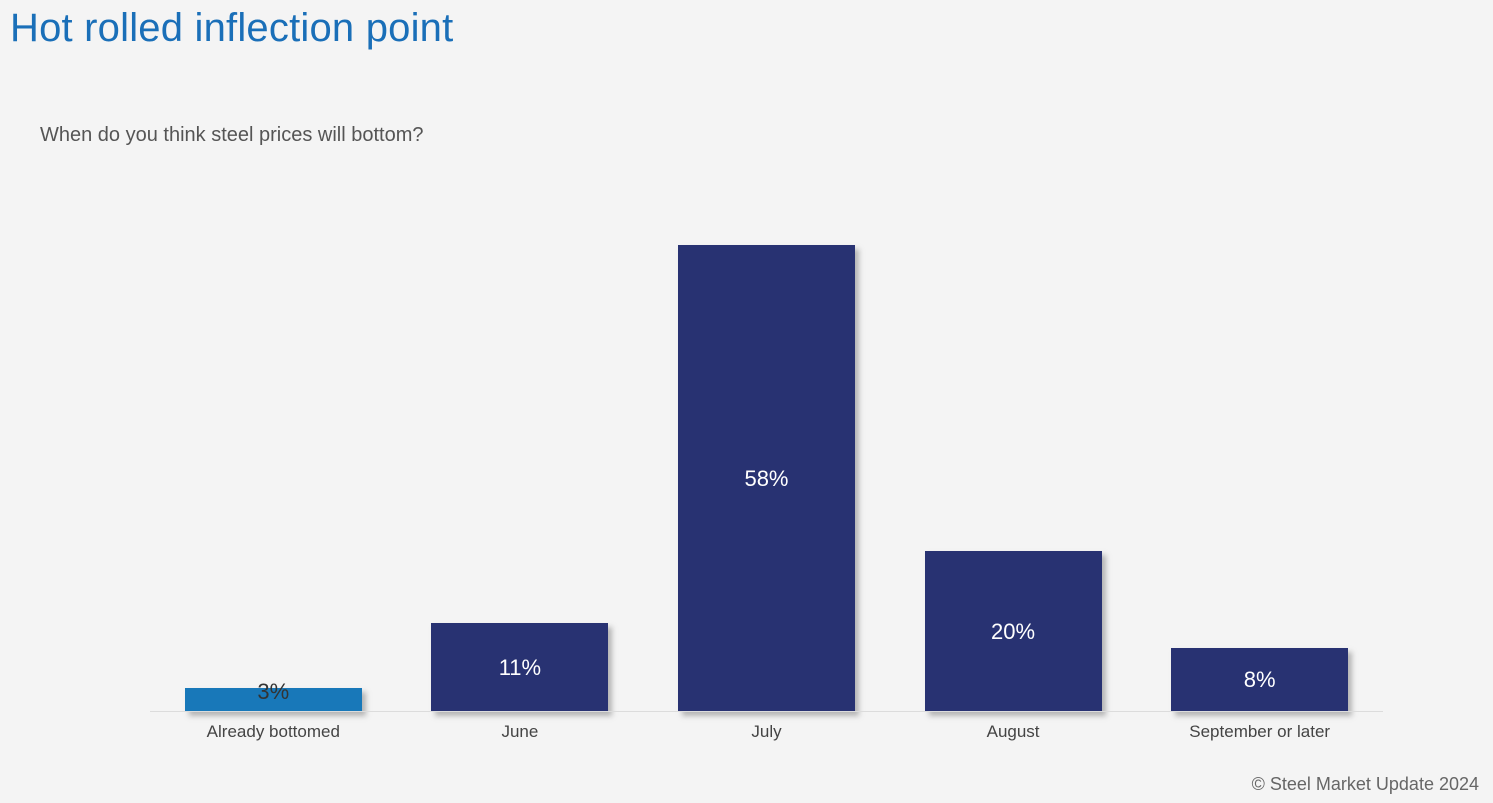 This screenshot has width=1493, height=803. I want to click on x-axis-label-august: August, so click(1013, 731).